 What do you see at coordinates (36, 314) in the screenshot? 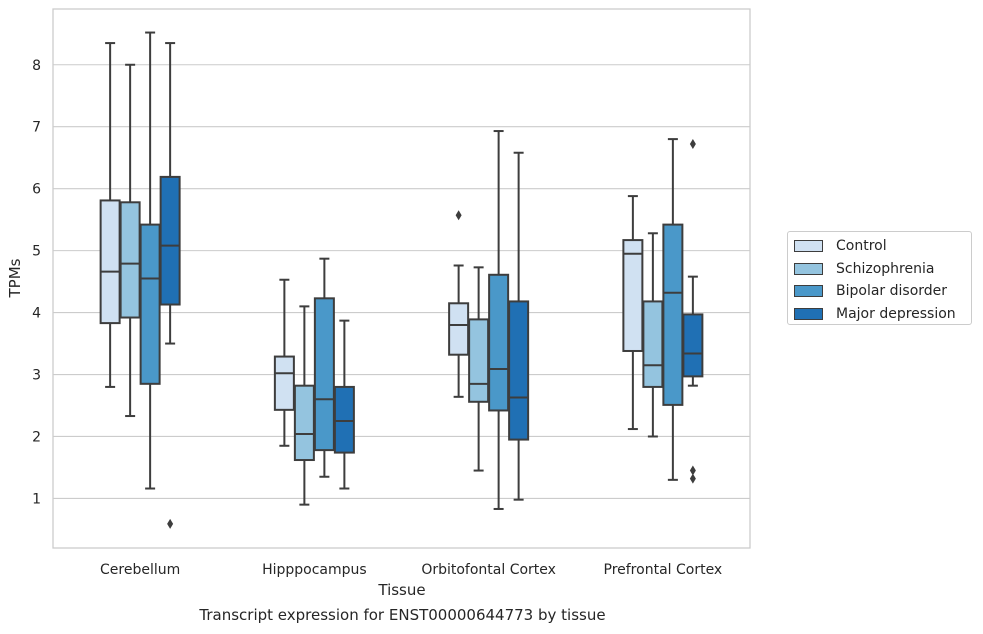
I see `y-tick-label-4: 4` at bounding box center [36, 314].